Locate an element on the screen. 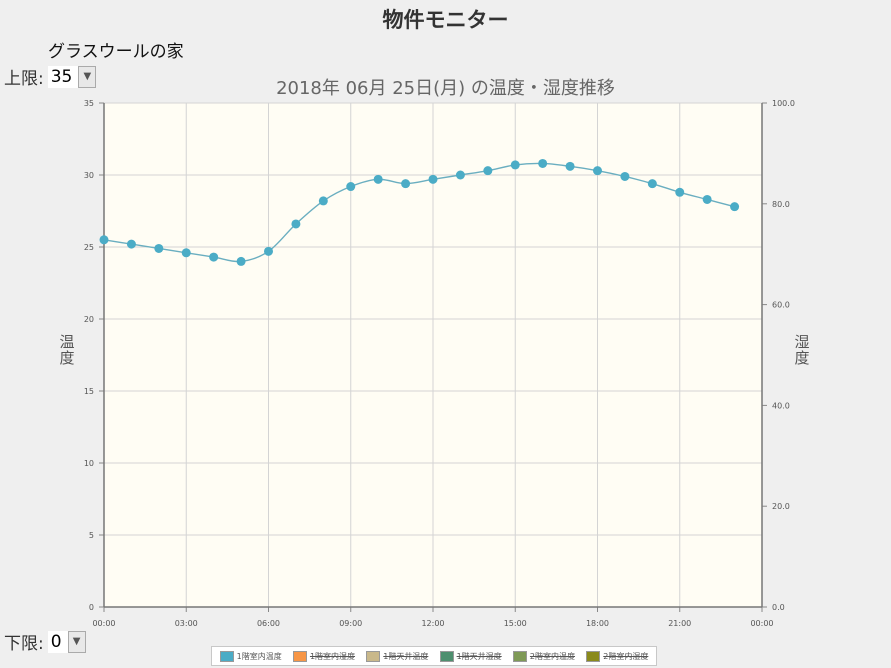 This screenshot has height=668, width=891. upper-limit-select: 35 ▼ is located at coordinates (72, 76).